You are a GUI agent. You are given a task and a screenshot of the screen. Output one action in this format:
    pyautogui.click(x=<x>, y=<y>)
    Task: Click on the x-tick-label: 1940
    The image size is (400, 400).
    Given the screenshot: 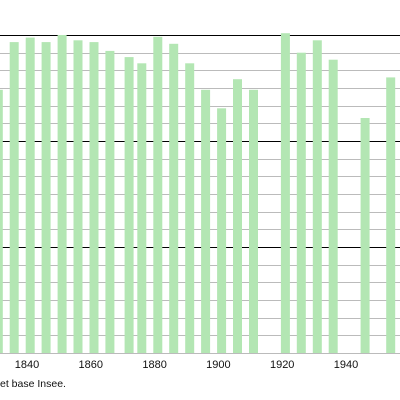 What is the action you would take?
    pyautogui.click(x=346, y=365)
    